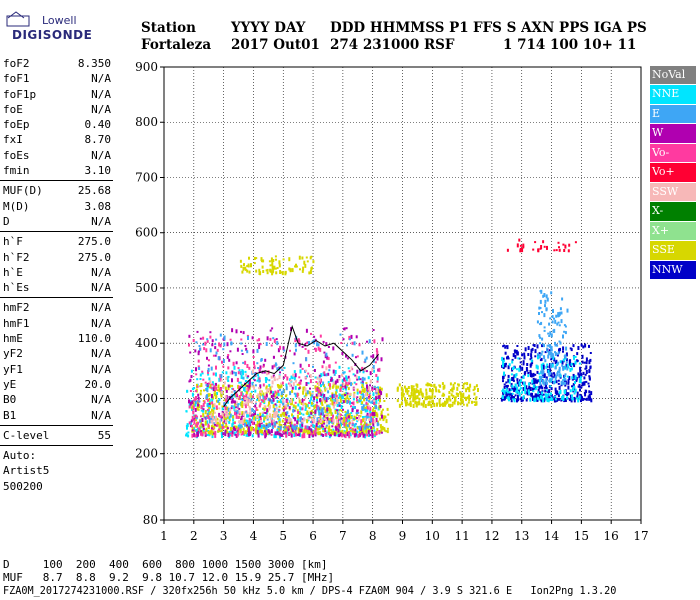 The height and width of the screenshot is (600, 700). I want to click on param-separator, so click(56, 446).